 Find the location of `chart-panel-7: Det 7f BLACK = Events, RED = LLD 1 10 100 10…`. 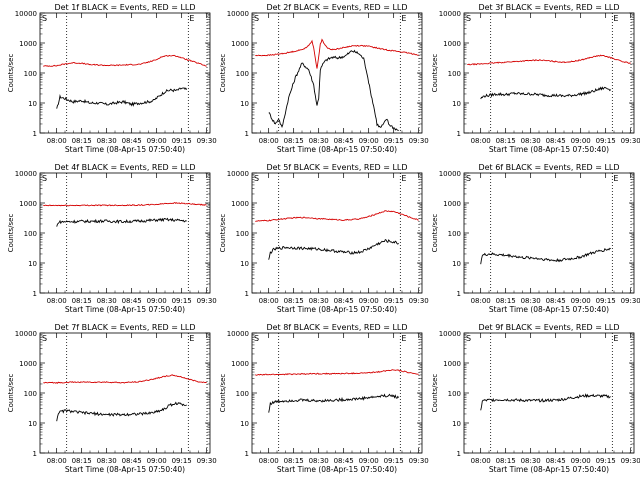

chart-panel-7: Det 7f BLACK = Events, RED = LLD 1 10 100 10… is located at coordinates (112, 398).